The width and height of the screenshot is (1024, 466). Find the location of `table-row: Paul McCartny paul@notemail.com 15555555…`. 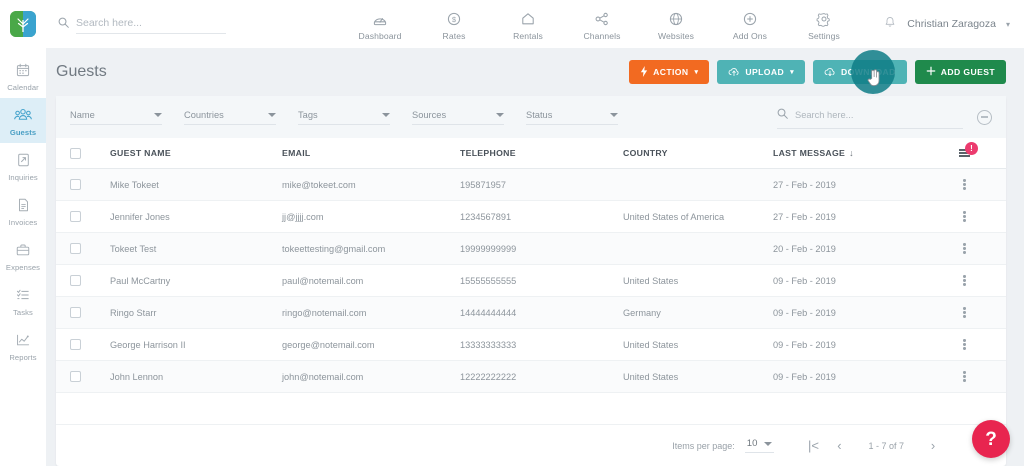

table-row: Paul McCartny paul@notemail.com 15555555… is located at coordinates (531, 281).